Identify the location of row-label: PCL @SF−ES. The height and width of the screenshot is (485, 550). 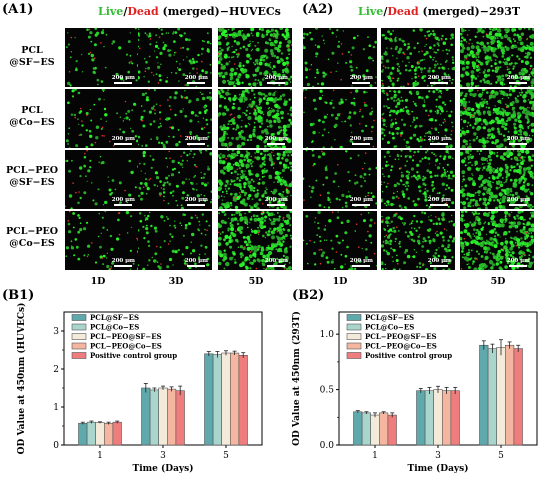
(32, 57).